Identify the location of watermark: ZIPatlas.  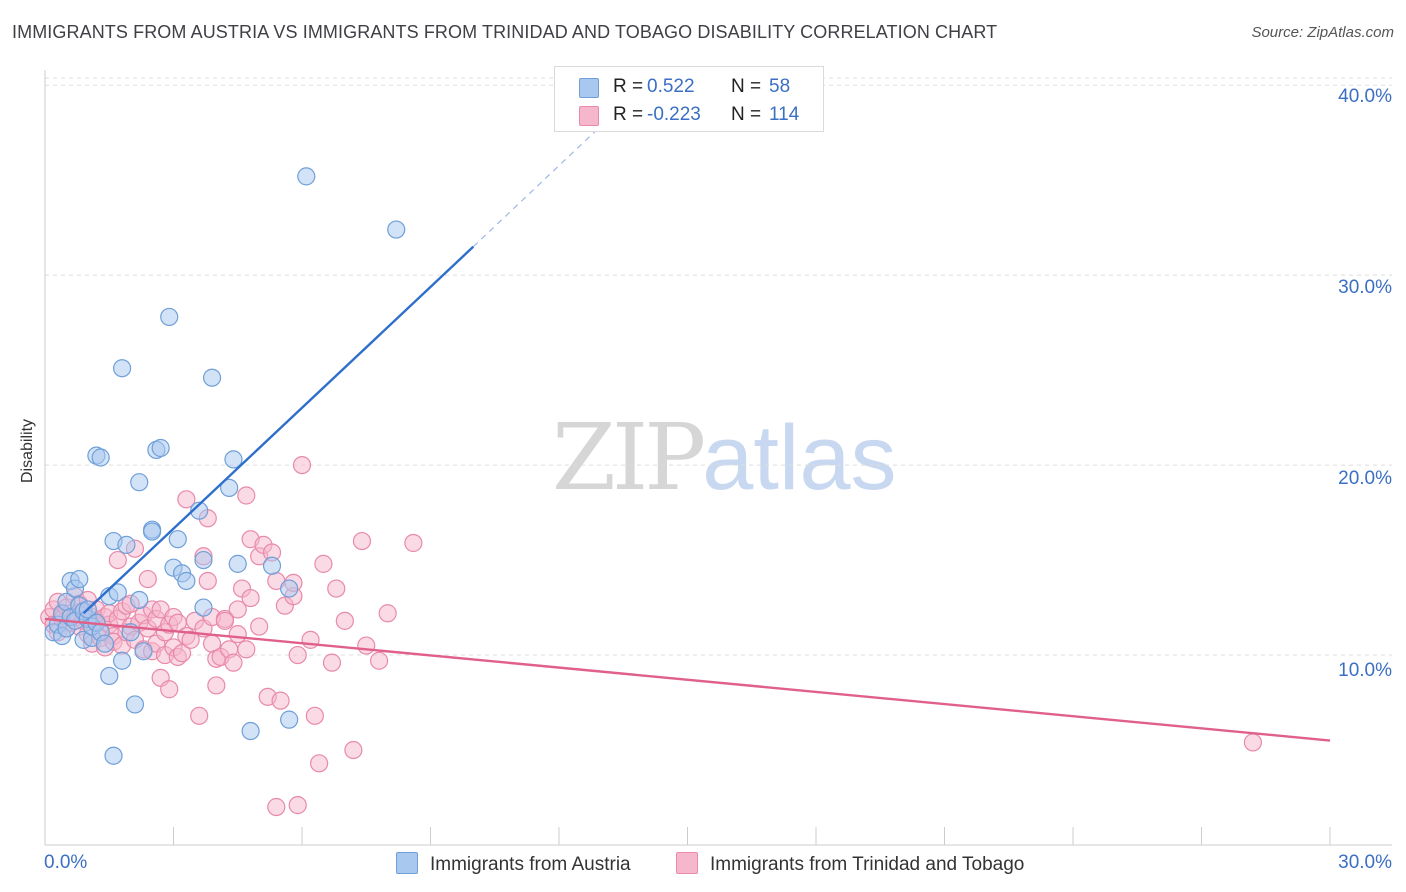
(724, 457).